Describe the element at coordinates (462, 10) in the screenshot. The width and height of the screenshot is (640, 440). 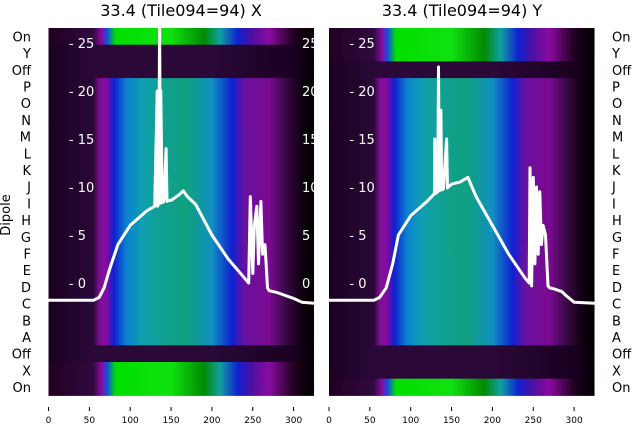
I see `title-y: 33.4 (Tile094=94) Y` at that location.